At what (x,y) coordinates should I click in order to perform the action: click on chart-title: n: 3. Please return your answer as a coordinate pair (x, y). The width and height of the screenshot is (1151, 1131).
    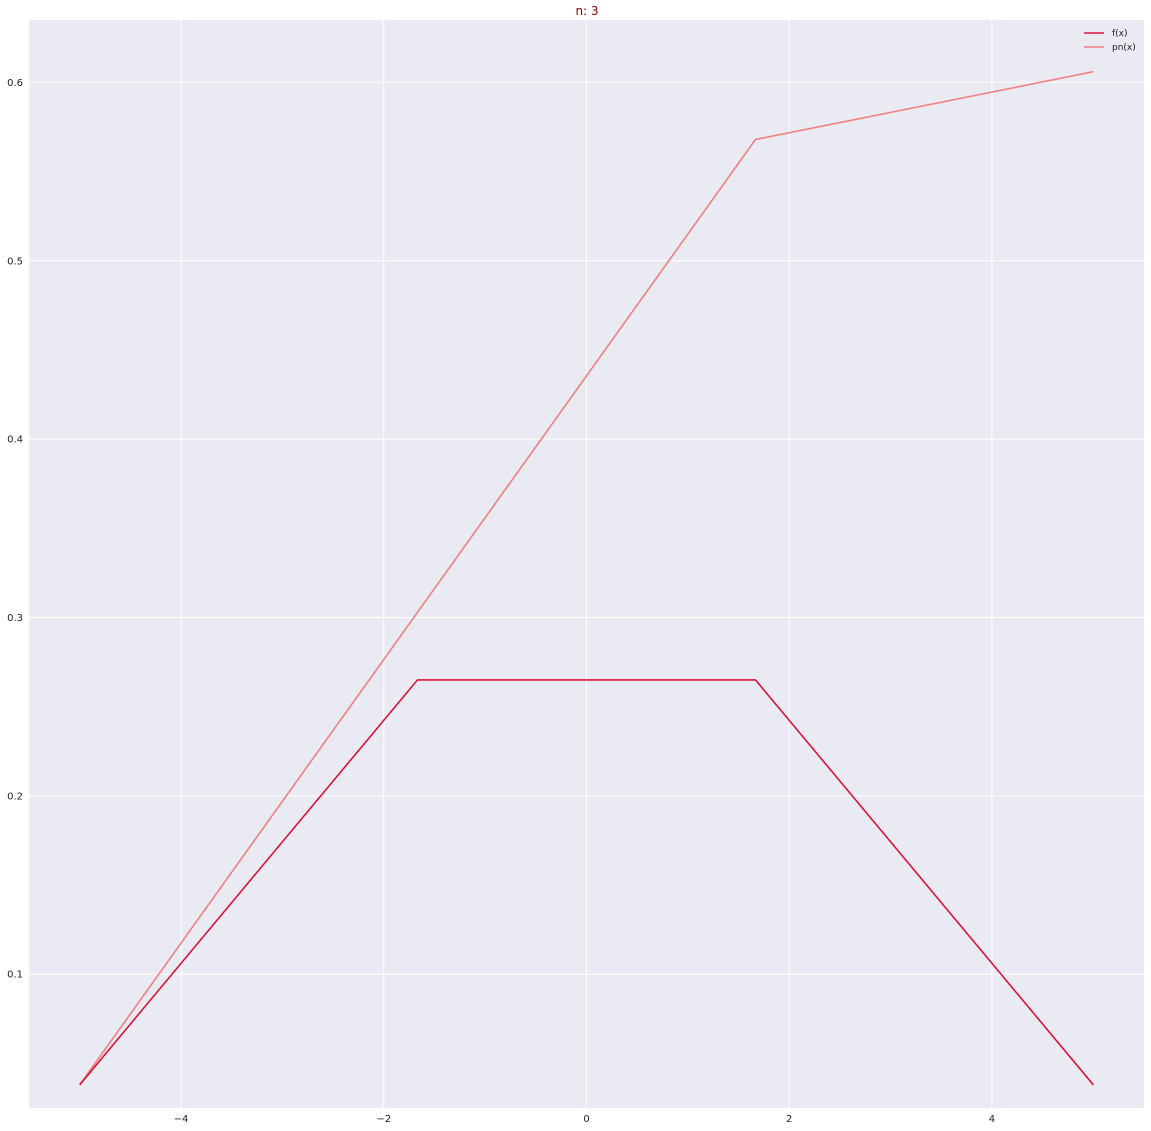
    Looking at the image, I should click on (586, 11).